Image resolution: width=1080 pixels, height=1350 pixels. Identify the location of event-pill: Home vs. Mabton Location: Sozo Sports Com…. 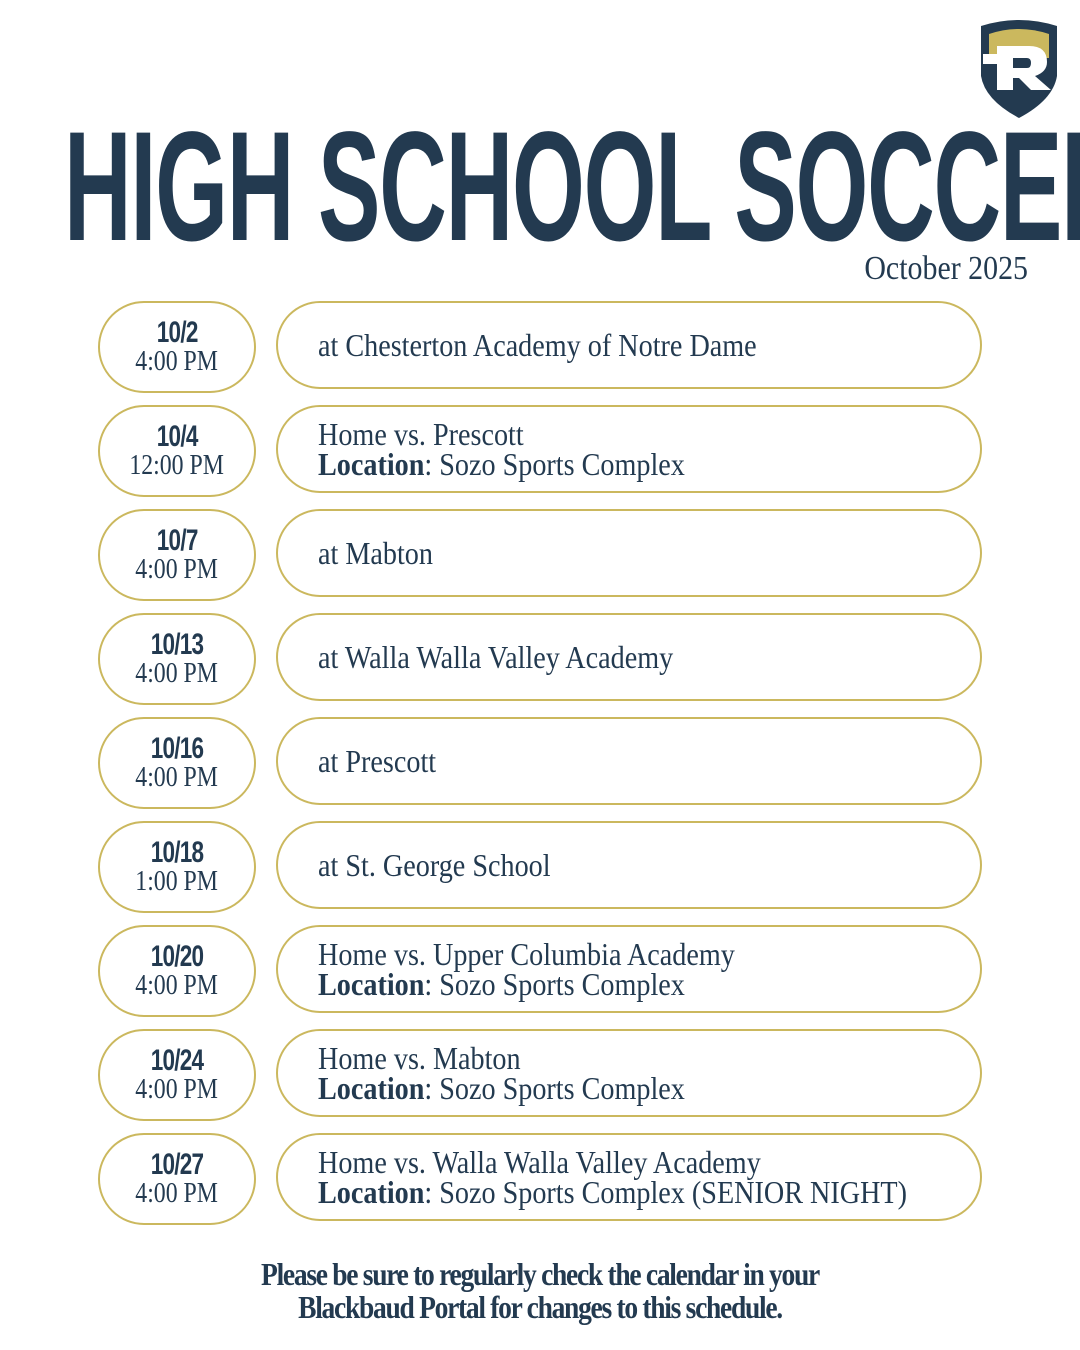
(629, 1073).